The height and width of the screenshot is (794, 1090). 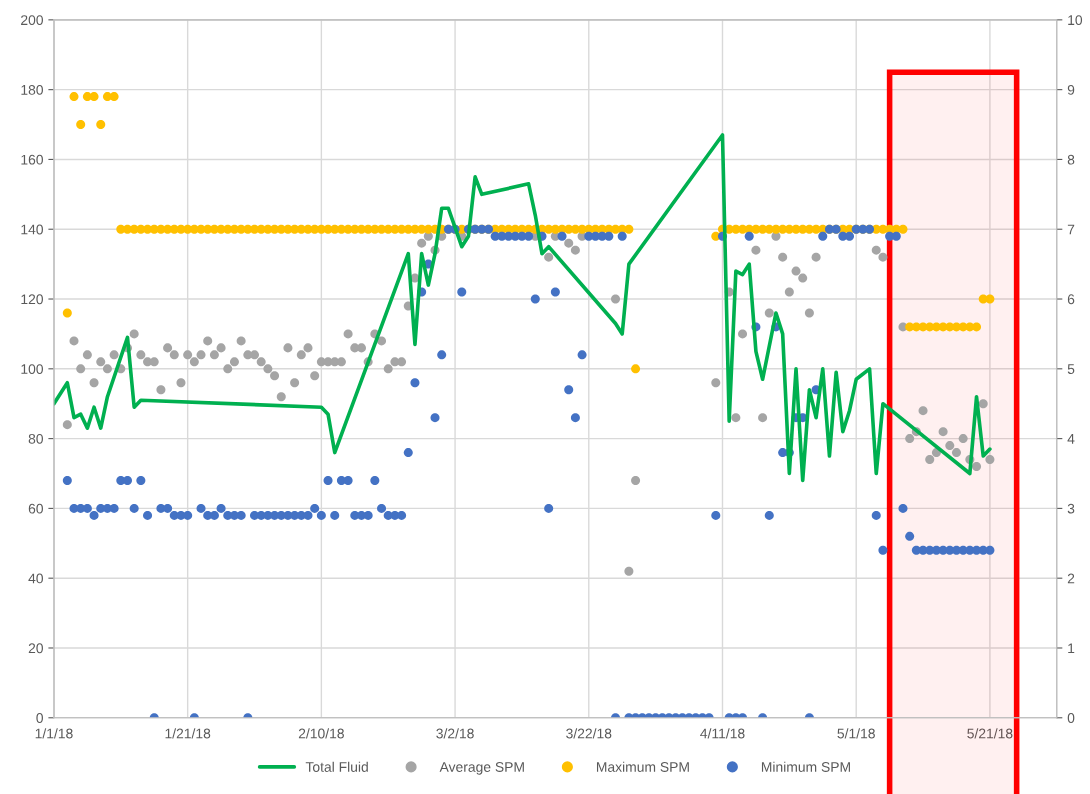 I want to click on y-tick-label: 160, so click(x=32, y=159).